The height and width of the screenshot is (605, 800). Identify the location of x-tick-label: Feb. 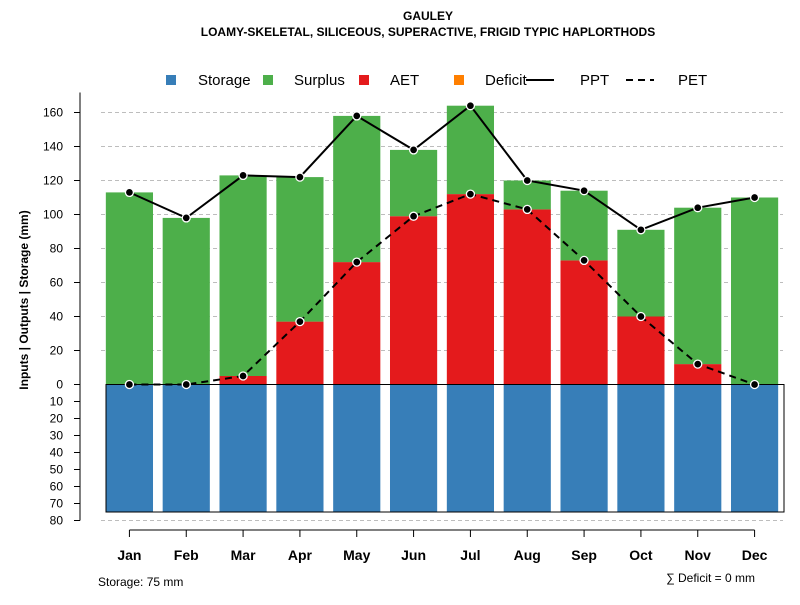
(186, 555).